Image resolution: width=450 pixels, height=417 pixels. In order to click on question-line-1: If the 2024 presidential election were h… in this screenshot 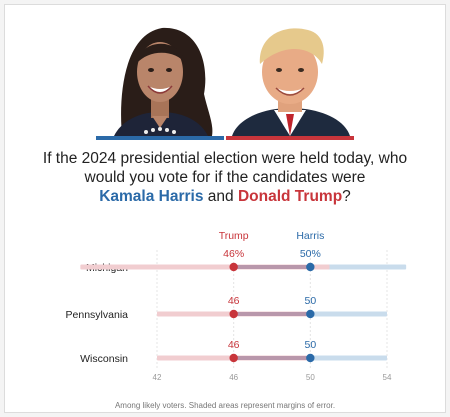, I will do `click(225, 158)`.